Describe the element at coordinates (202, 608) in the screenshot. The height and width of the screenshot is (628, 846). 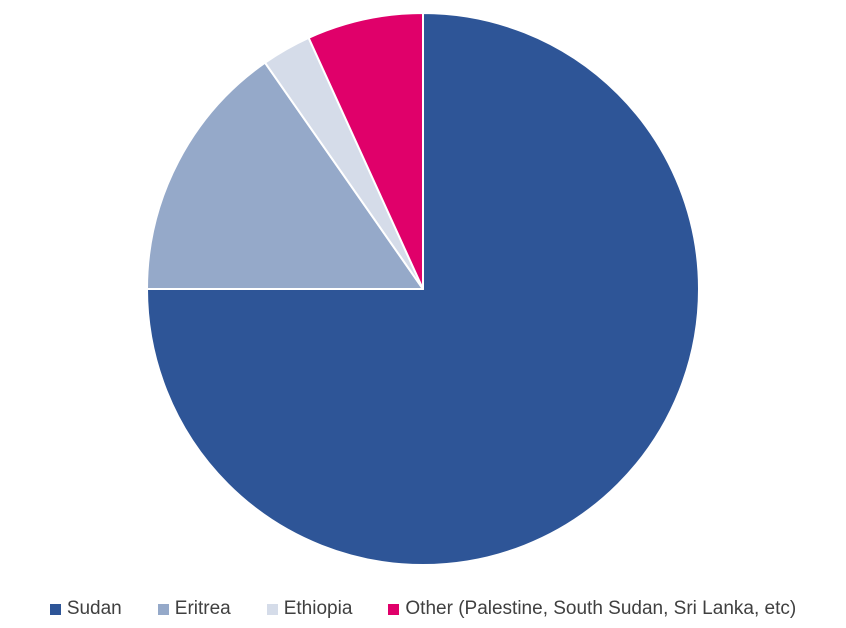
I see `legend-label-eritrea: Eritrea` at that location.